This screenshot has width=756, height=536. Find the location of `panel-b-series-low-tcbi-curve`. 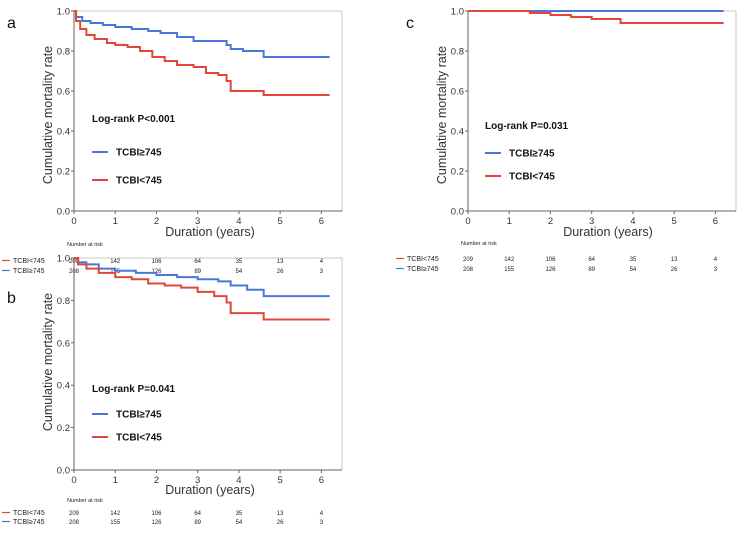

panel-b-series-low-tcbi-curve is located at coordinates (202, 289).